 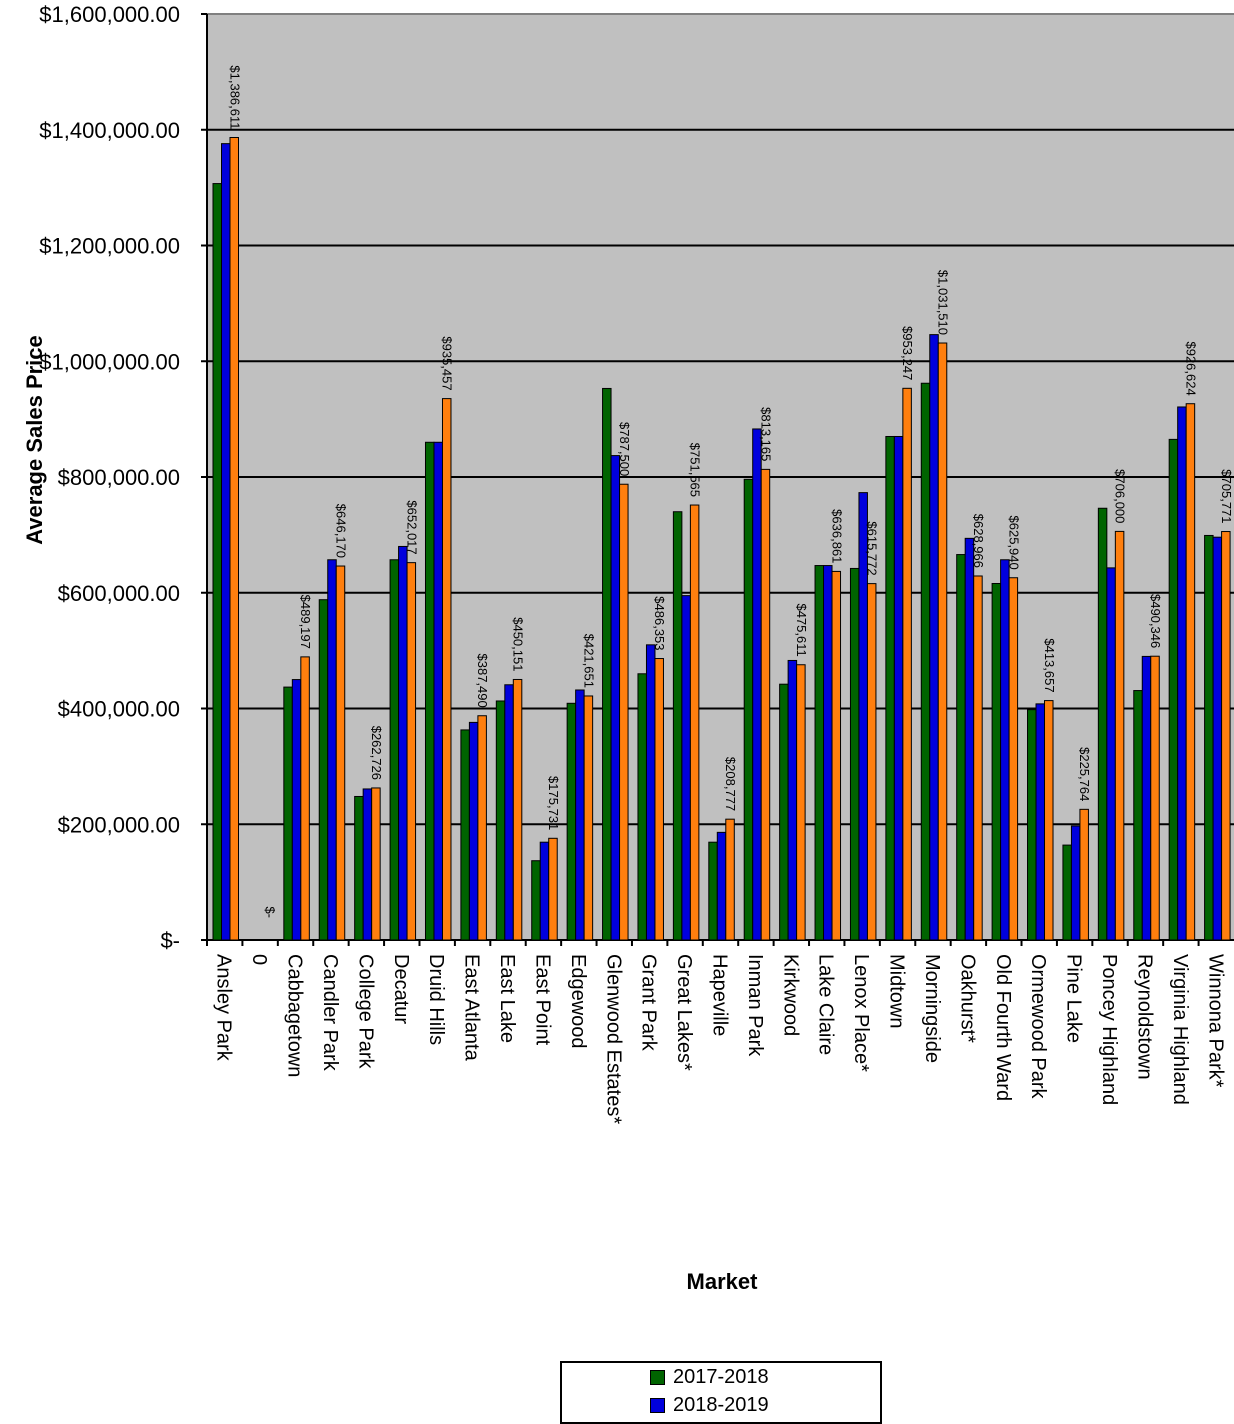 What do you see at coordinates (340, 531) in the screenshot?
I see `data-label: $646,170` at bounding box center [340, 531].